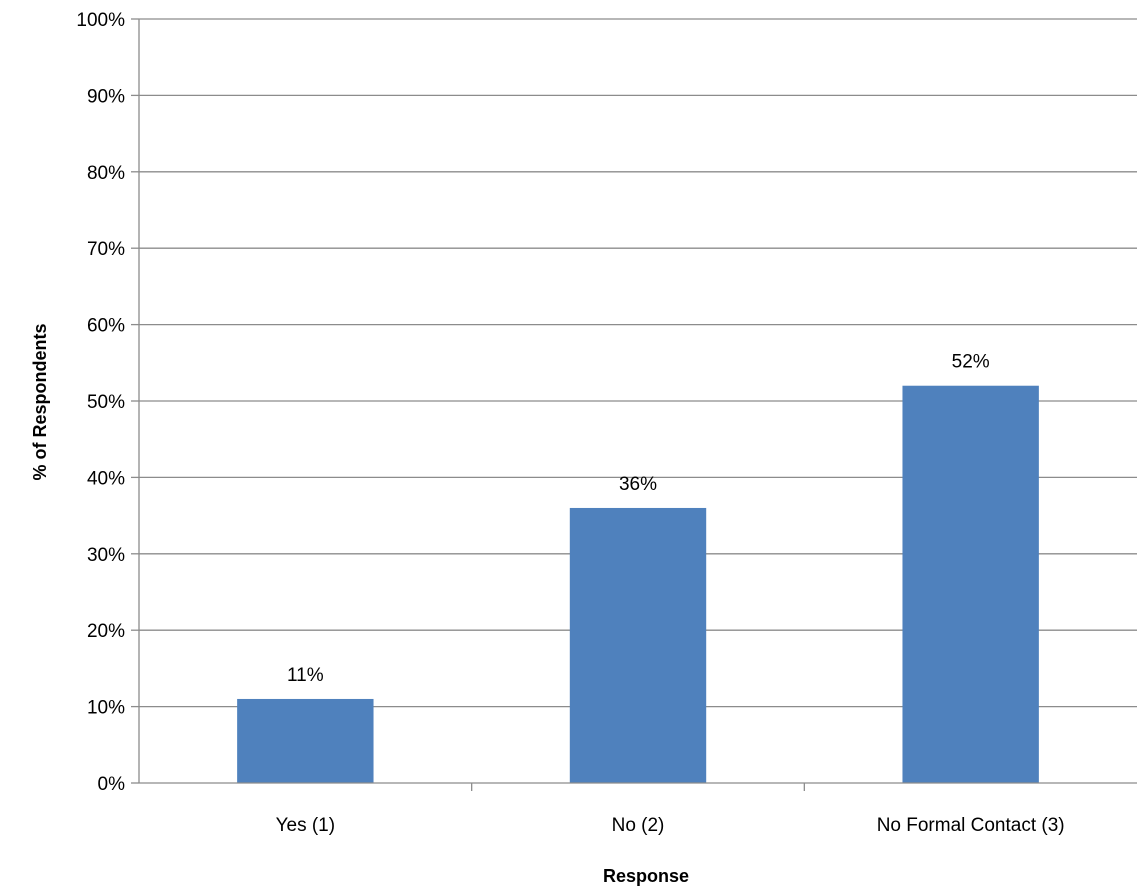  I want to click on y-tick-label: 100%, so click(100, 20).